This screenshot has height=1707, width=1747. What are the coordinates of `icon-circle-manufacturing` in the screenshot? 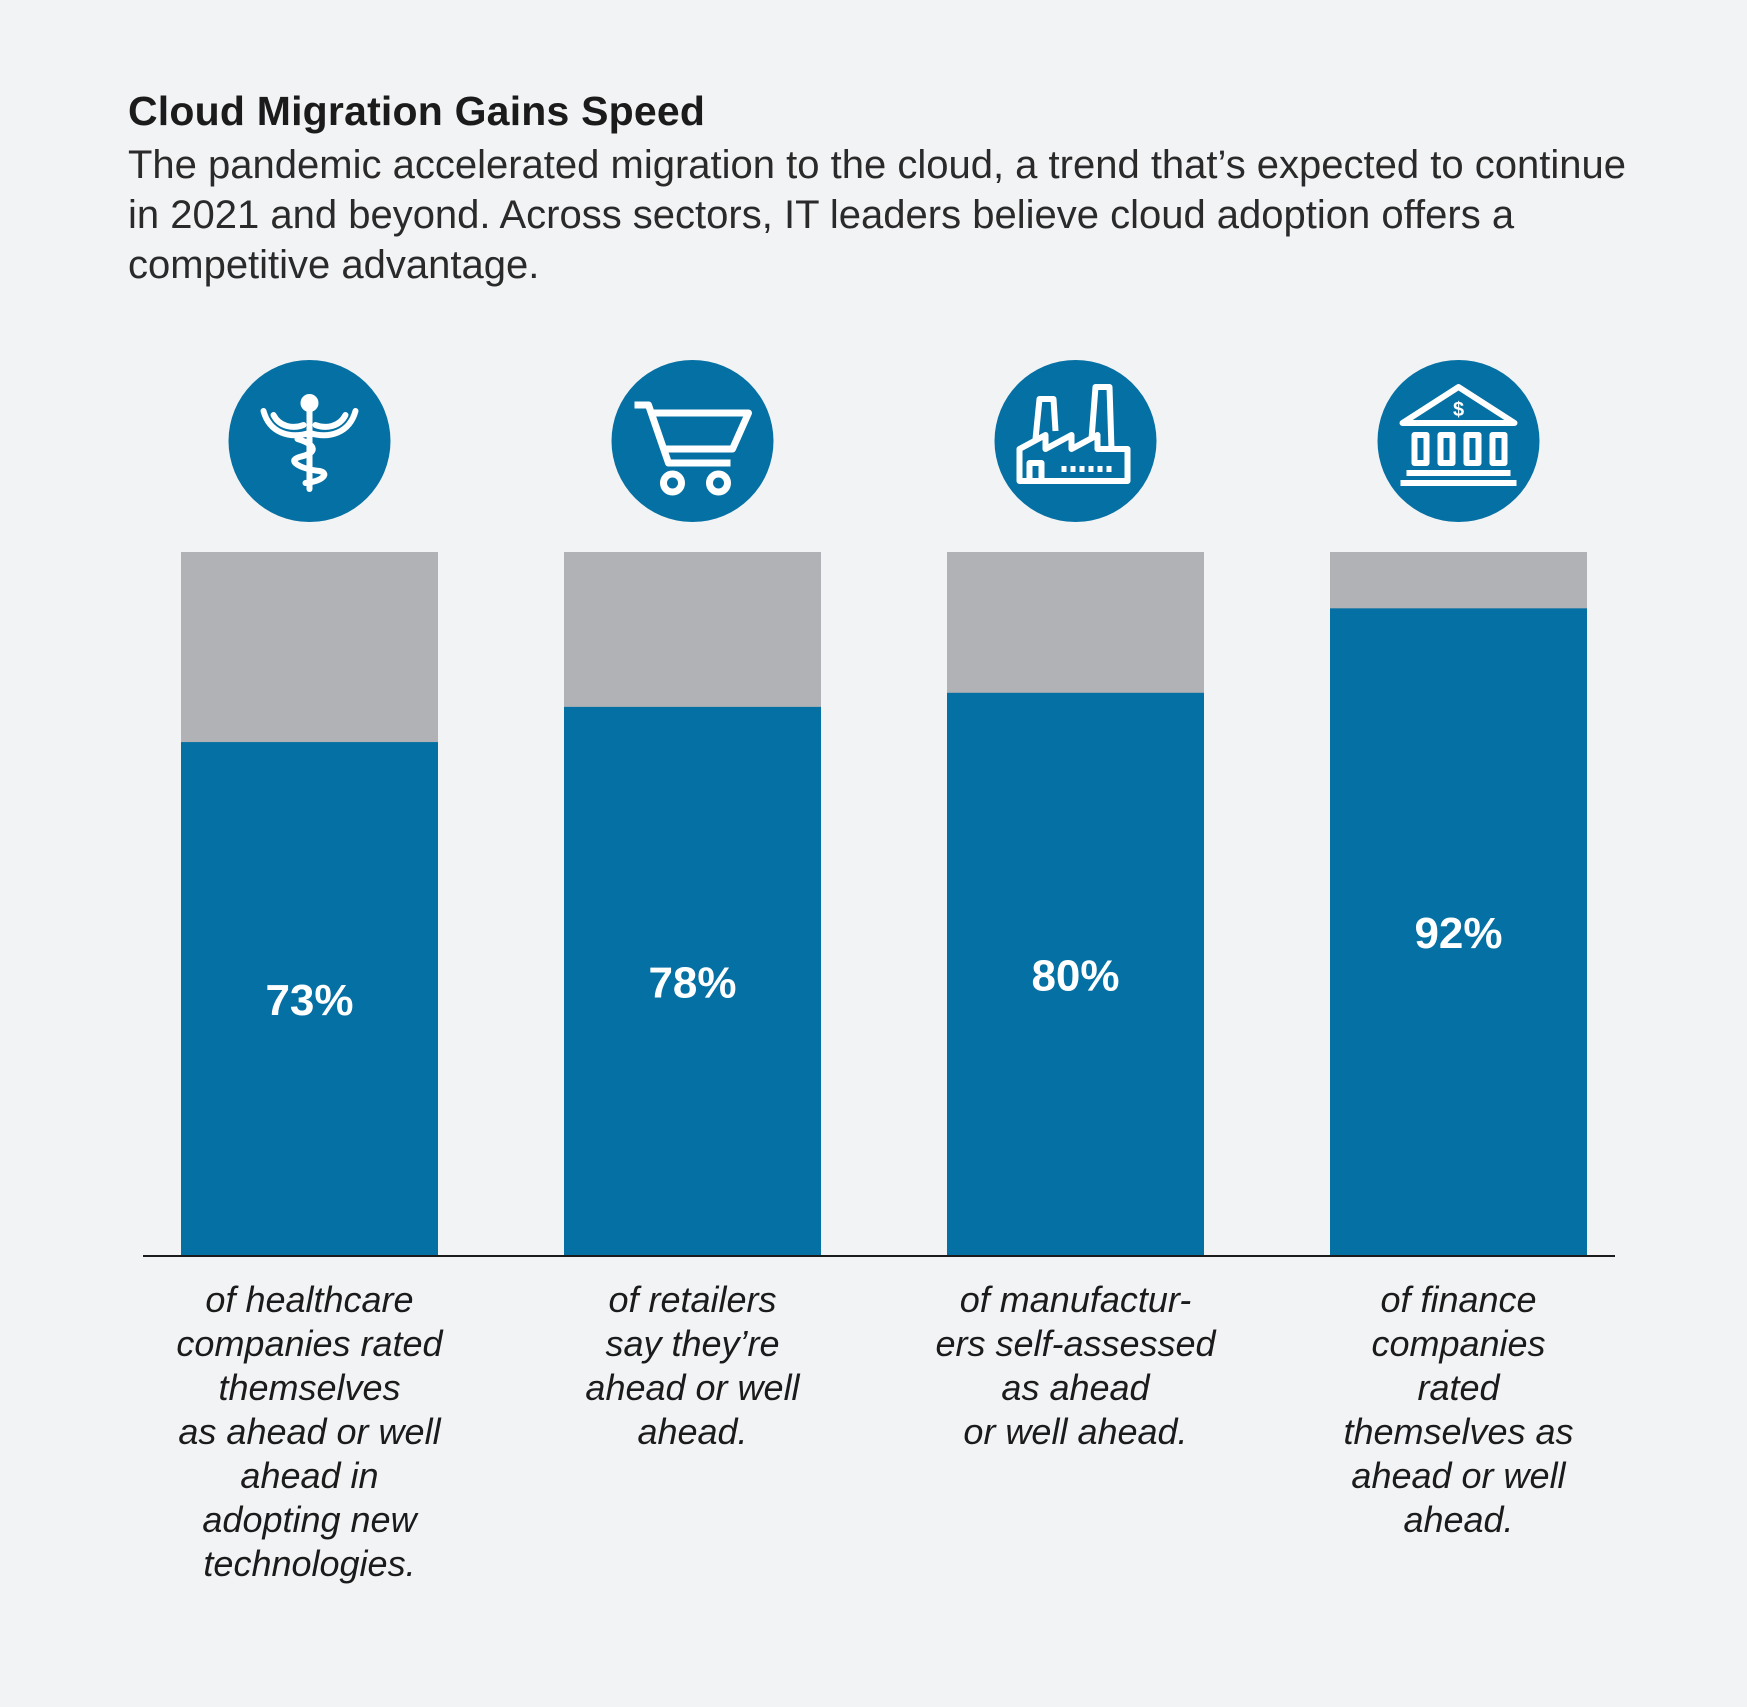 It's located at (1075, 441).